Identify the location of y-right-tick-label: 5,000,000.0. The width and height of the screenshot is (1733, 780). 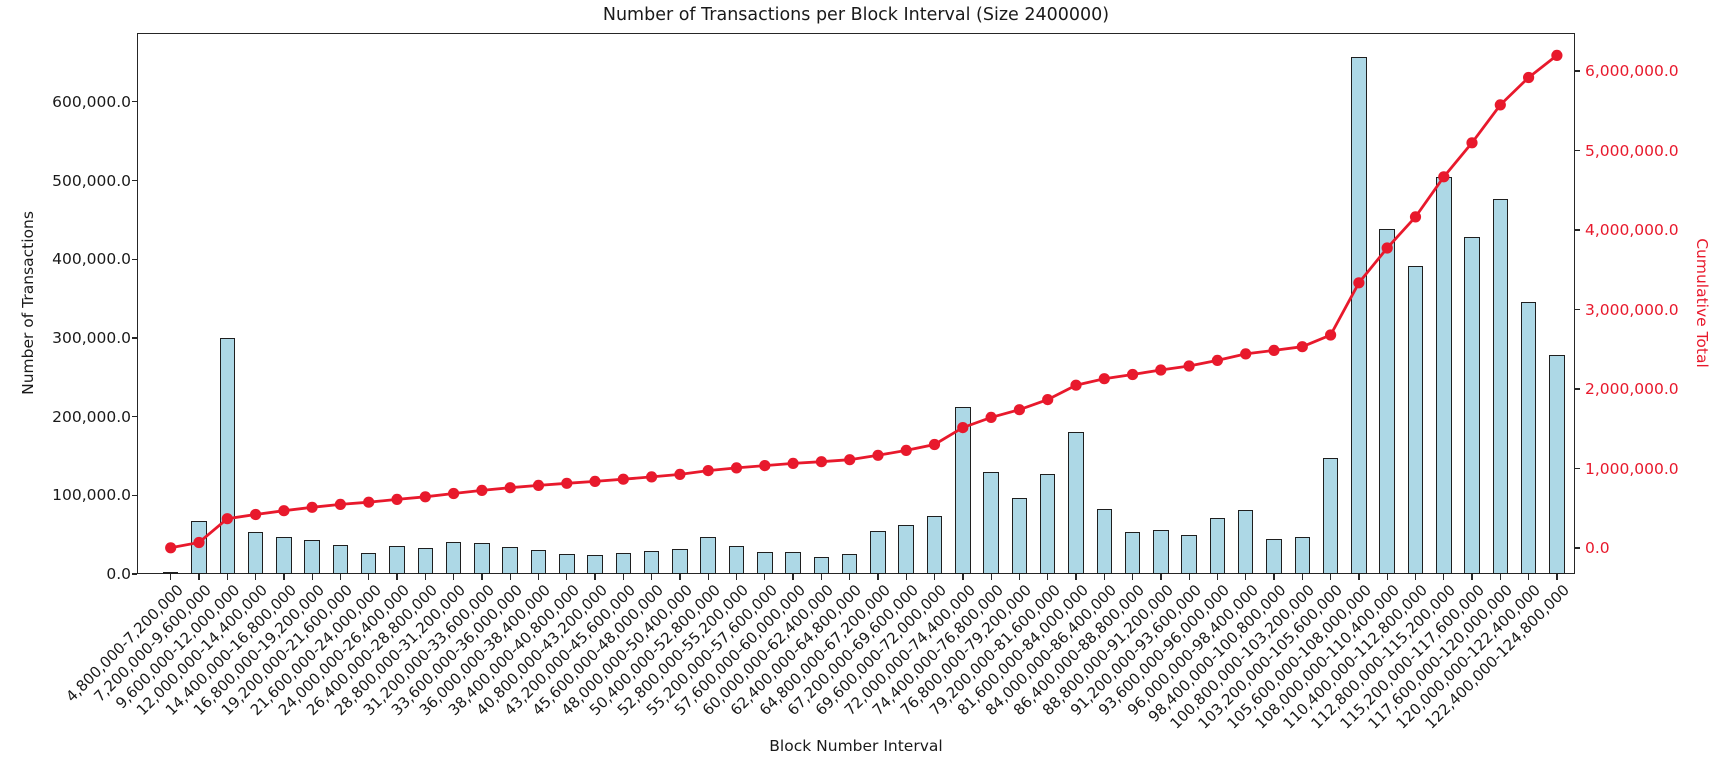
(1632, 150).